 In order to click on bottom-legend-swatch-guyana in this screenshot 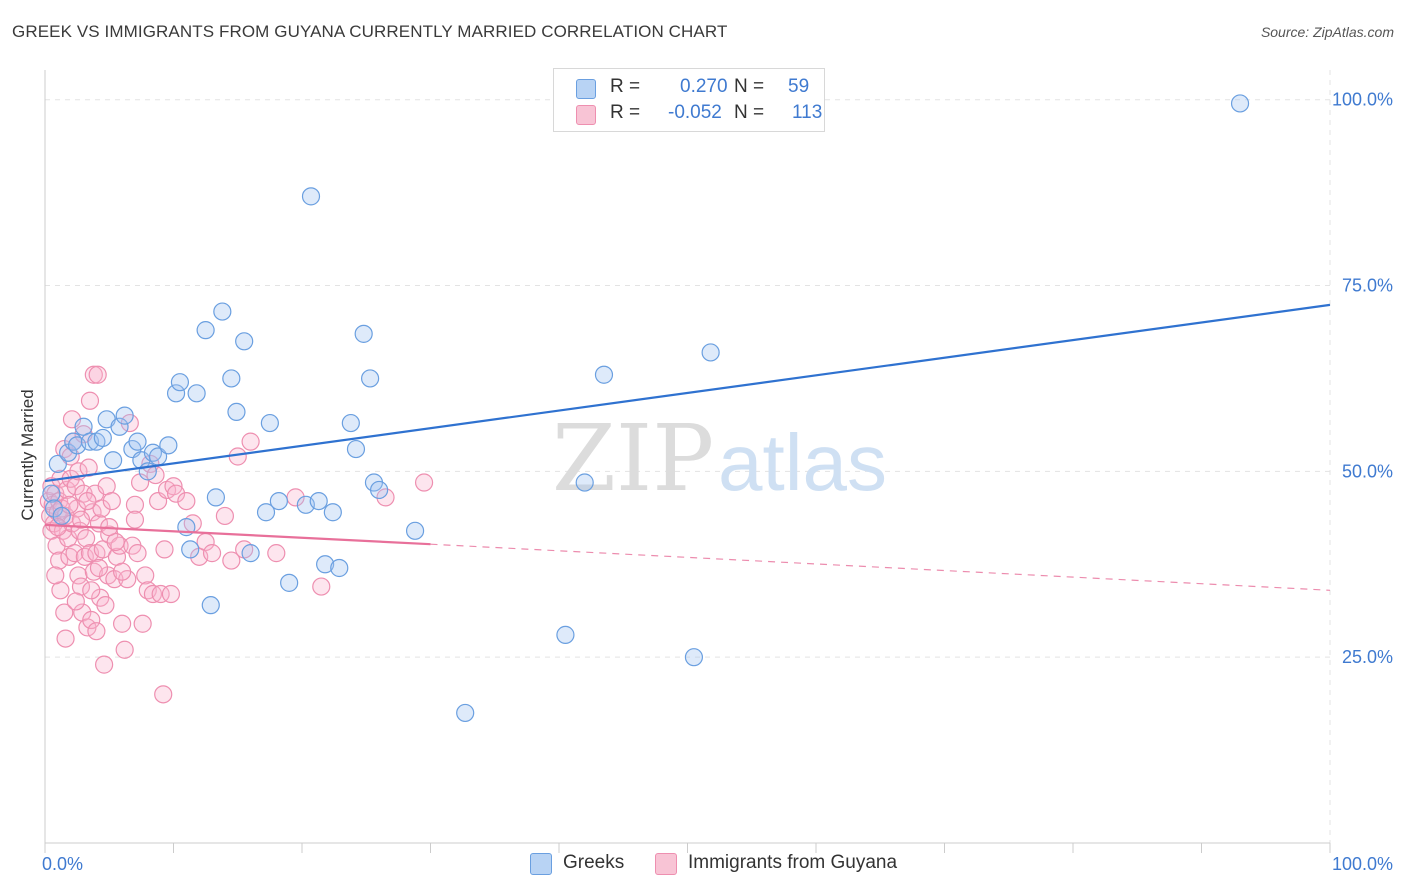, I will do `click(666, 864)`.